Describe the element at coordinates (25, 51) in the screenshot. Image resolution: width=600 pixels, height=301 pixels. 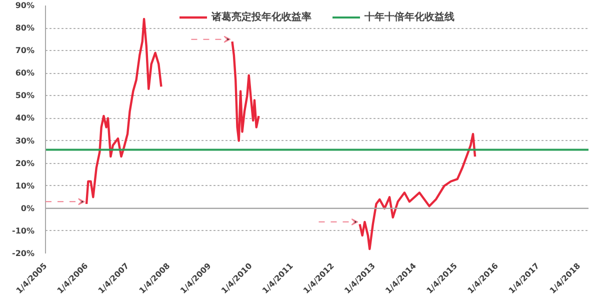
I see `y-tick-label: 70%` at that location.